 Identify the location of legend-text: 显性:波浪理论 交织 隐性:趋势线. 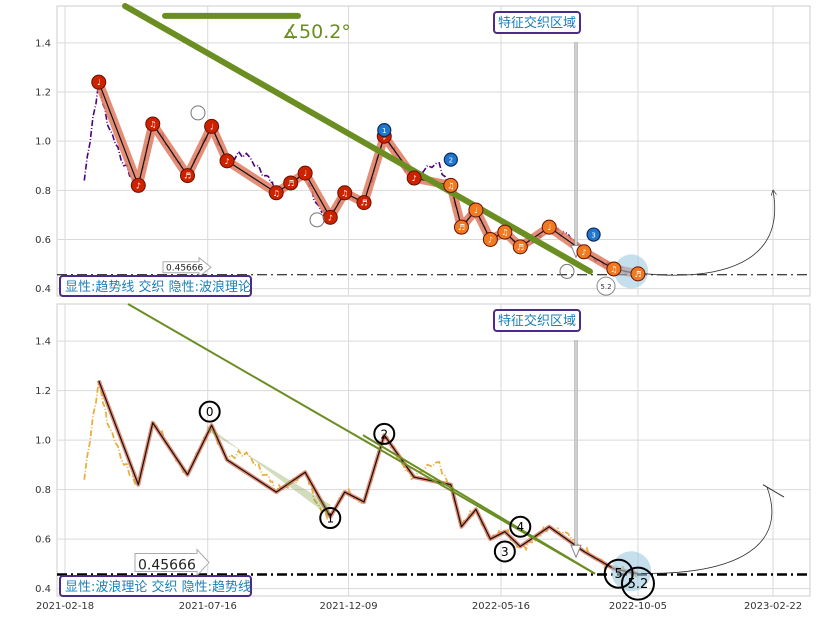
(158, 587).